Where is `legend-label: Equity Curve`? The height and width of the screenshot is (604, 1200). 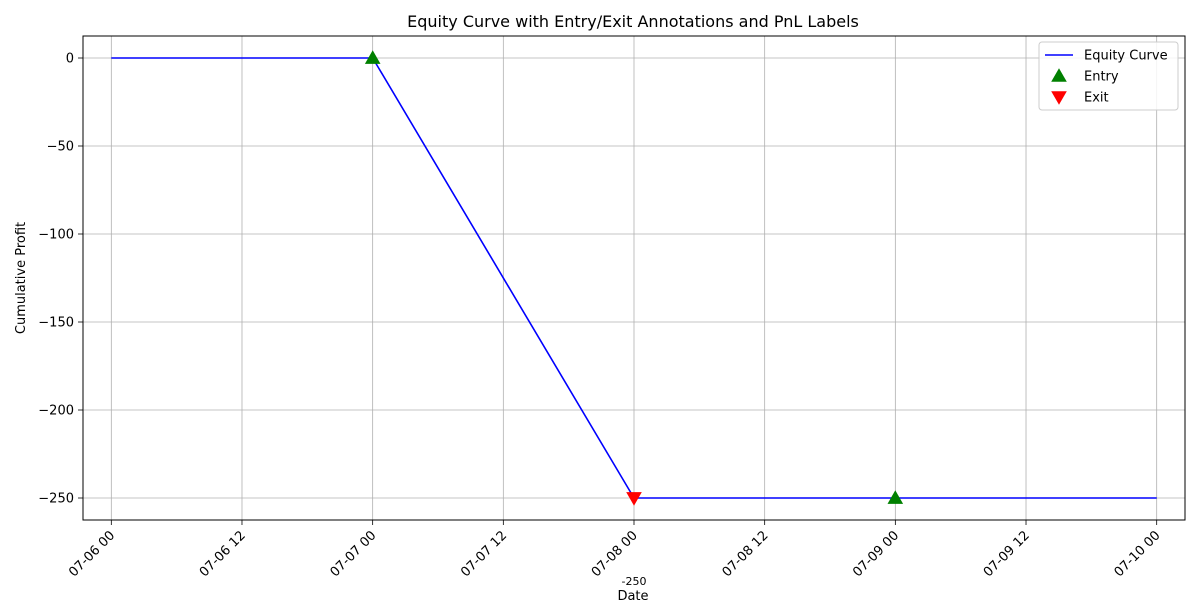 legend-label: Equity Curve is located at coordinates (1126, 56).